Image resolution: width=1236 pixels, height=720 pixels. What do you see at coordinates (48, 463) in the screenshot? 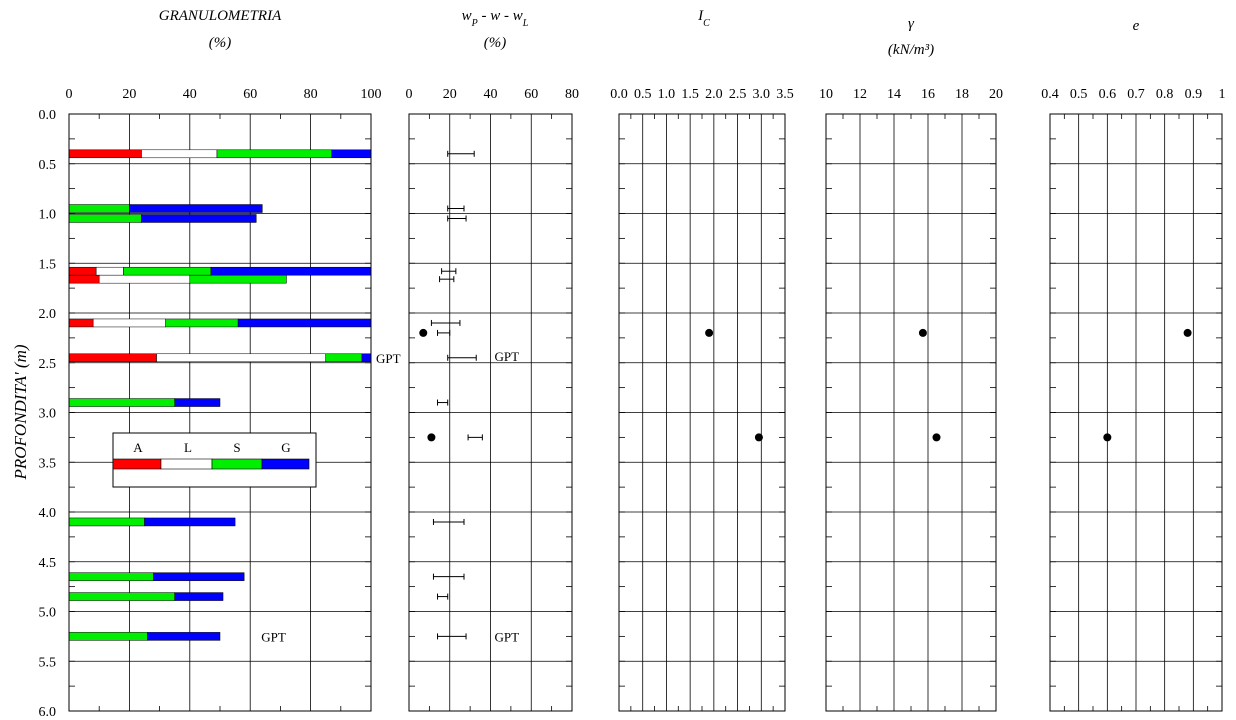
I see `y-tick-label: 3.5` at bounding box center [48, 463].